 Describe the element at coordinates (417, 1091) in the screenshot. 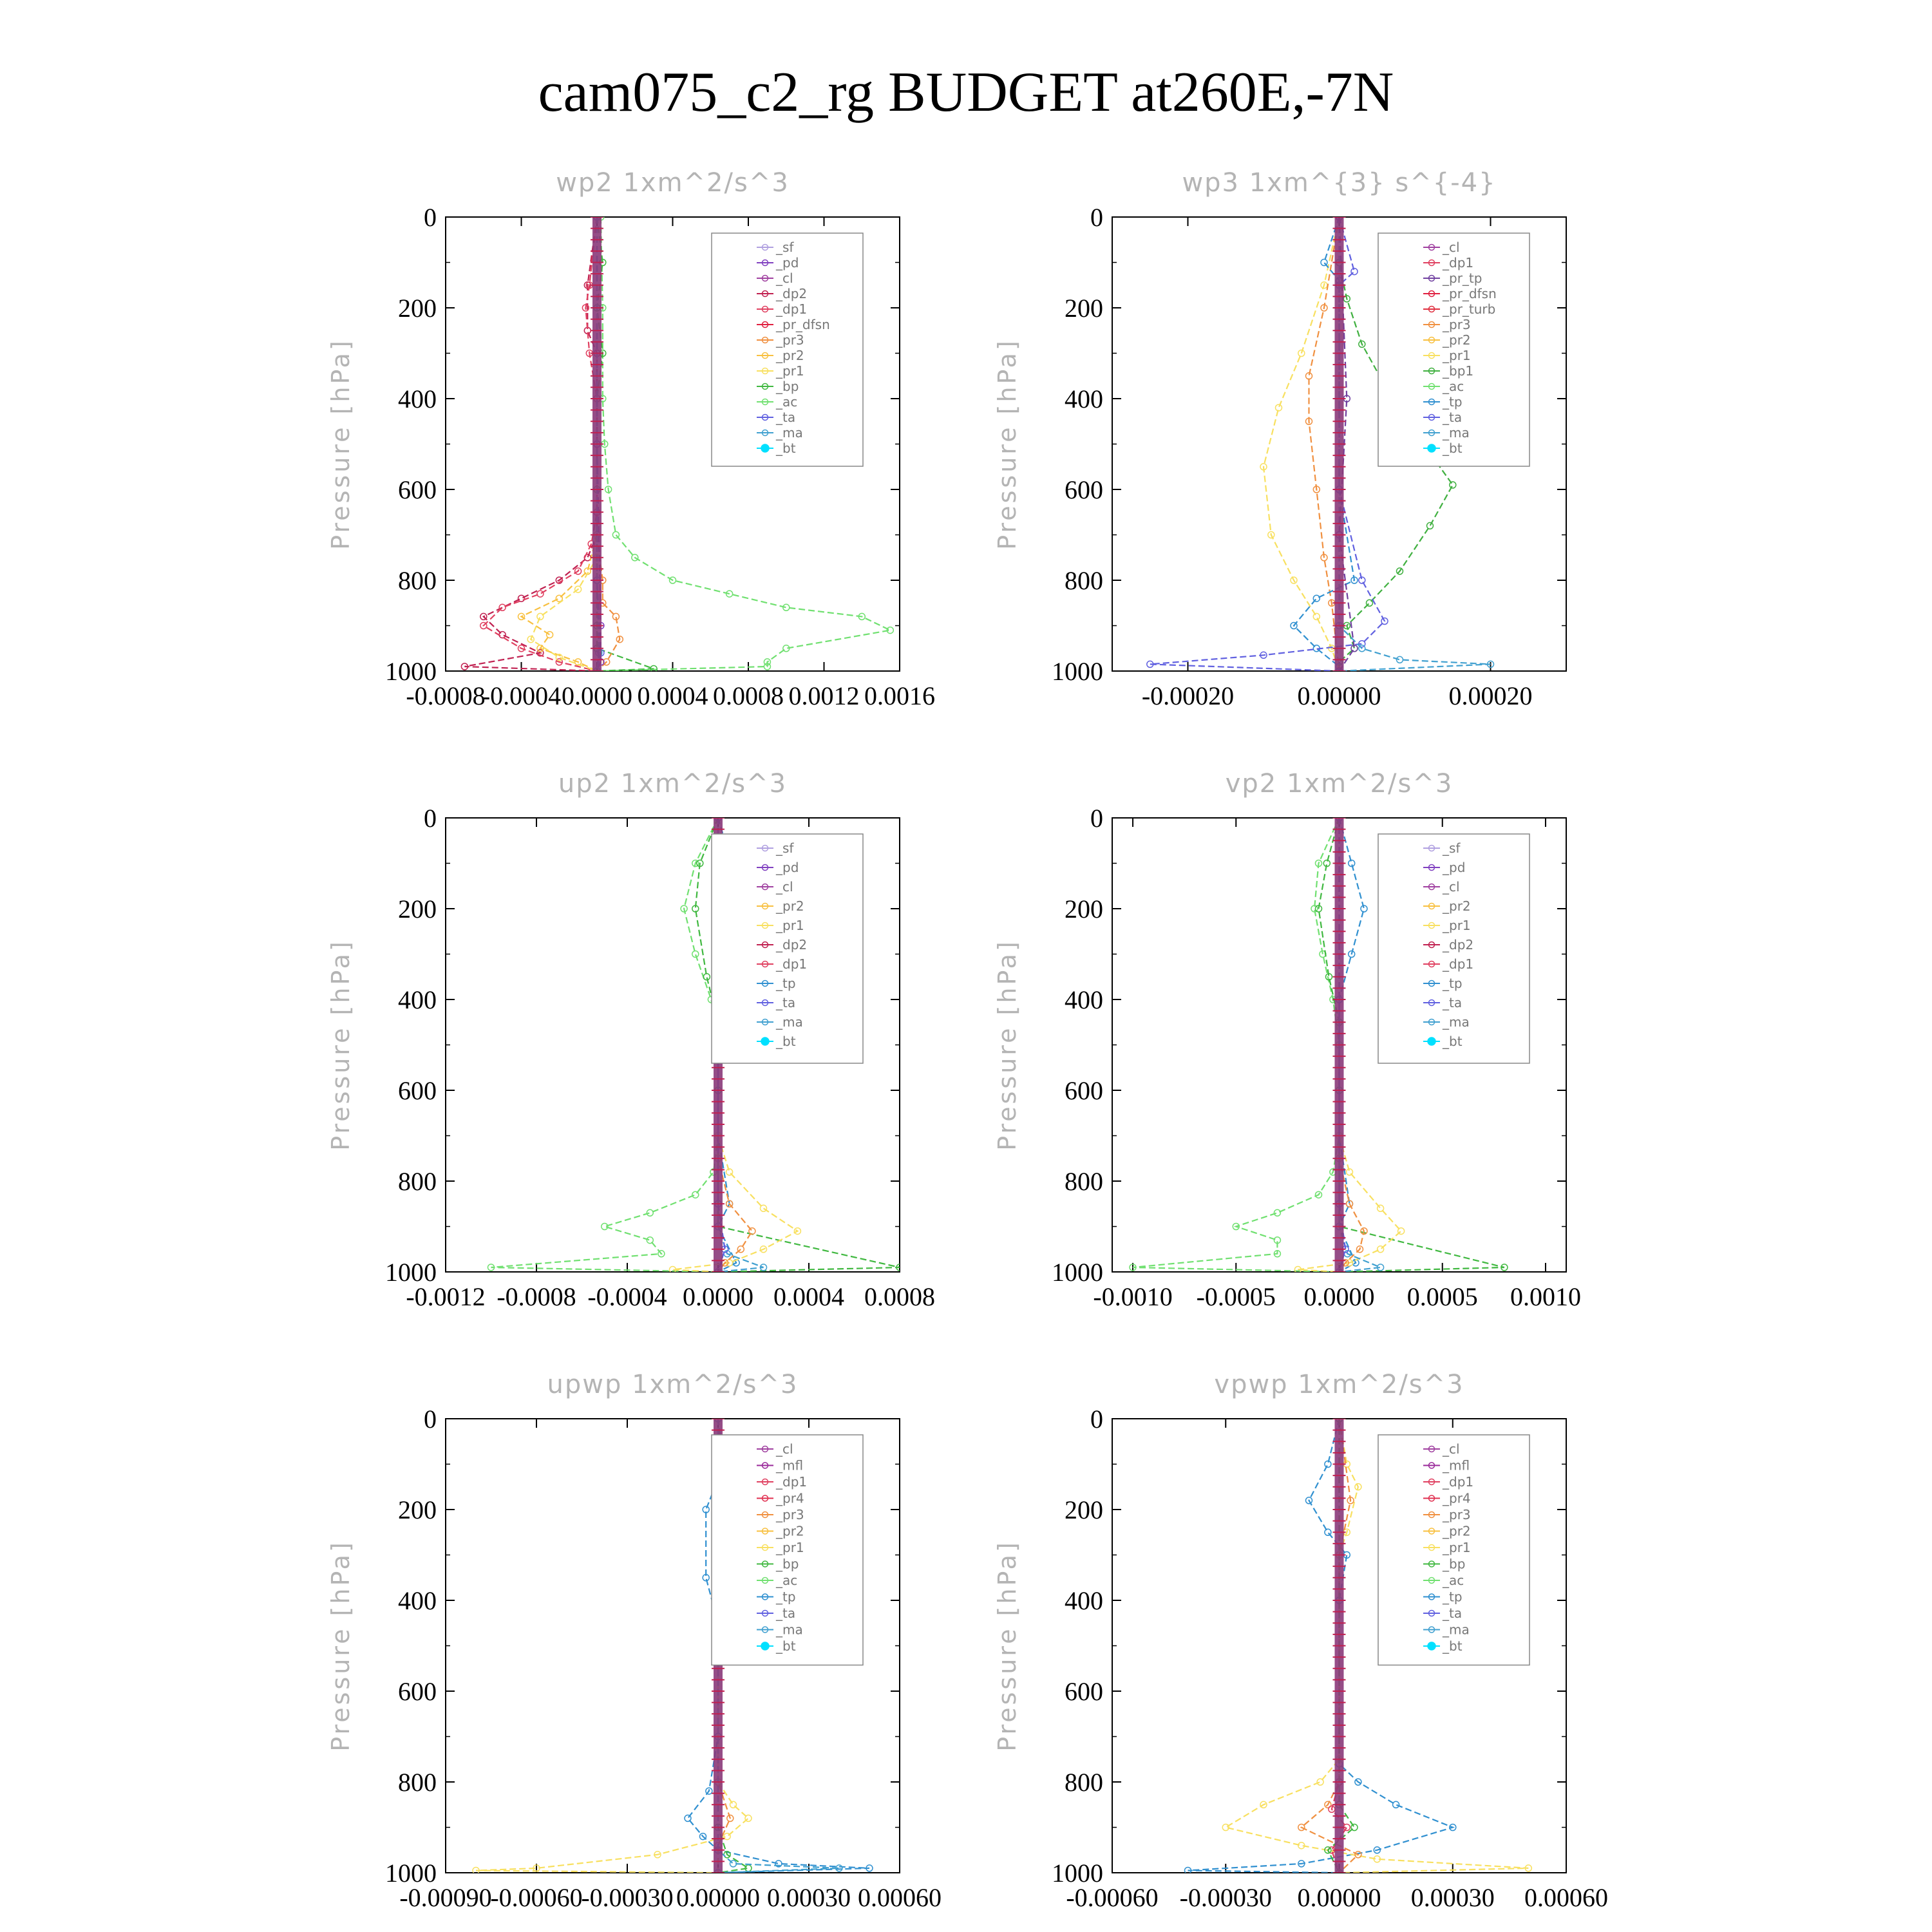

I see `y-tick-label: 600` at that location.